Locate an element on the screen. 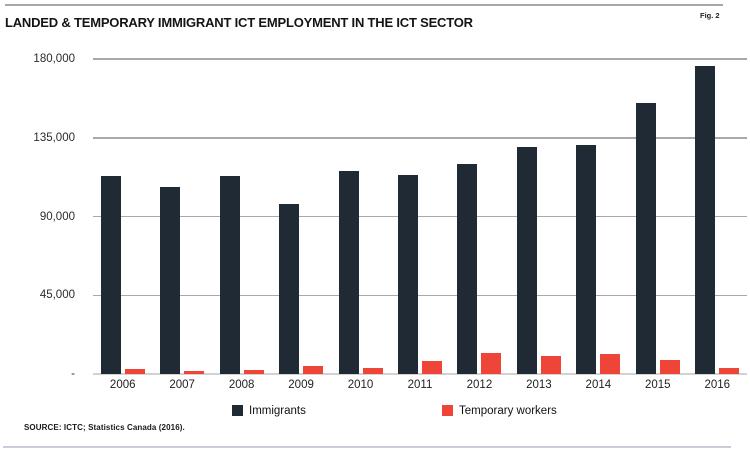 The image size is (750, 462). bar-temporary-workers-2016 is located at coordinates (729, 370).